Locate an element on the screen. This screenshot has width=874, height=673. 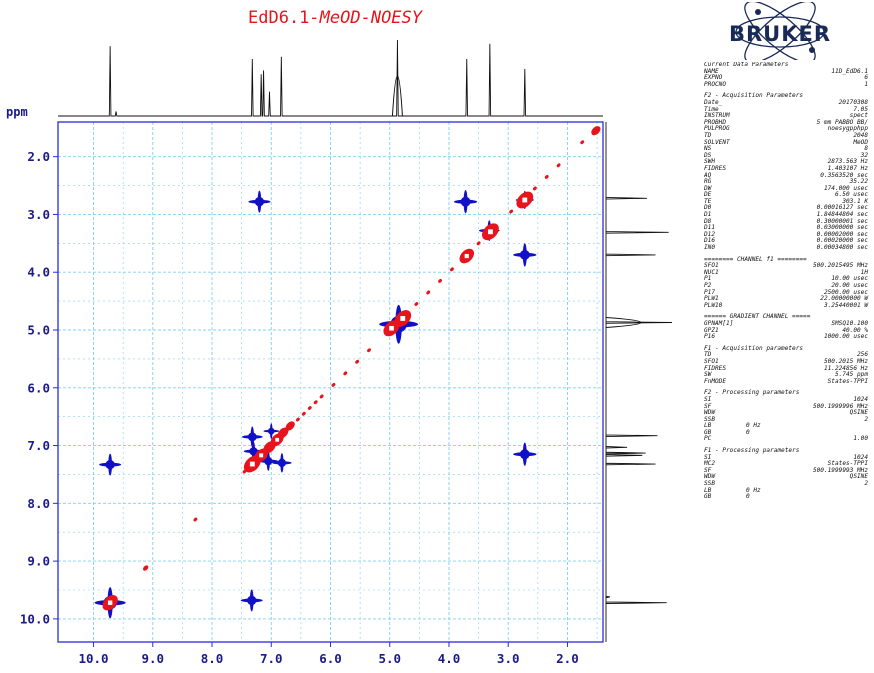
param-row: AQ 0.3563520 sec is located at coordinates (787, 176).